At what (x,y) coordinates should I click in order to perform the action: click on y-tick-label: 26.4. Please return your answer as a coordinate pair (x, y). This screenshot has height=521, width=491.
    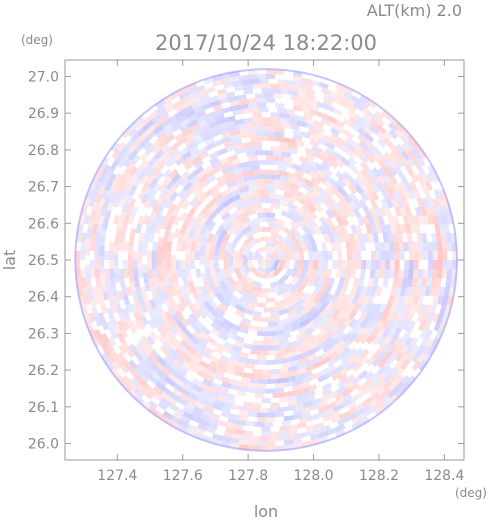
    Looking at the image, I should click on (43, 298).